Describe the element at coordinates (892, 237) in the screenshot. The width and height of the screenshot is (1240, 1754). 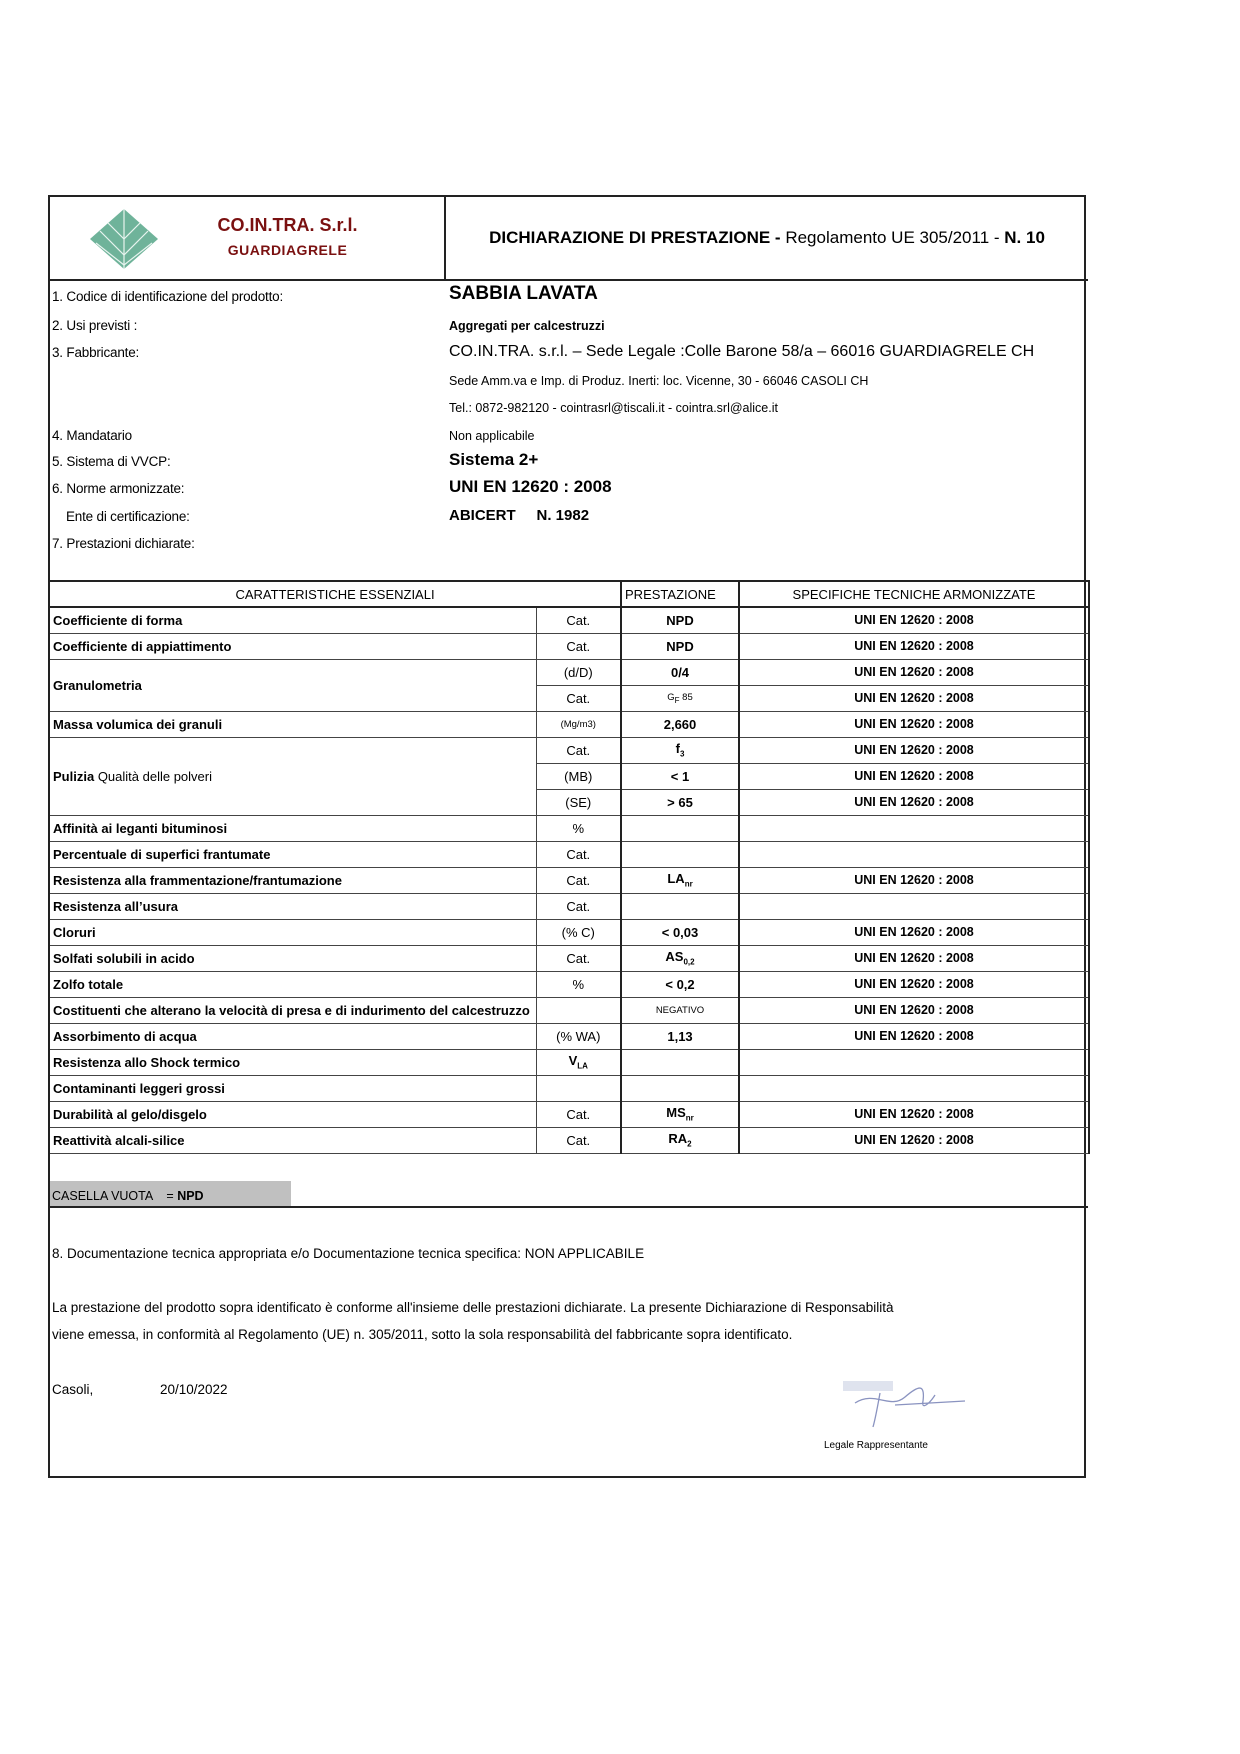
I see `title-regulation: Regolamento UE 305/2011 -` at that location.